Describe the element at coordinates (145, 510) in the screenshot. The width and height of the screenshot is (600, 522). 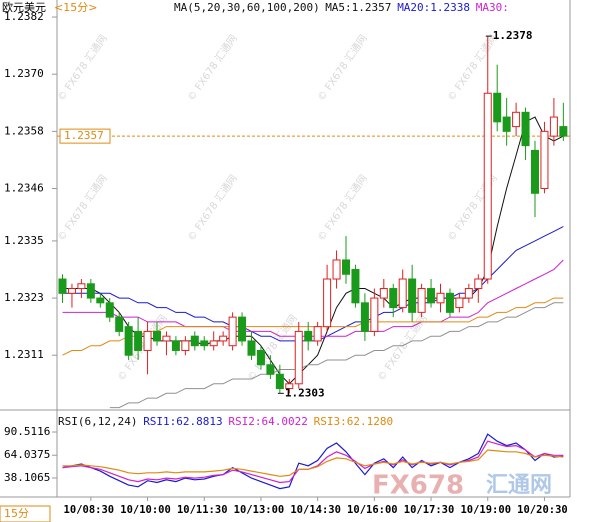
I see `x-tick-label: 10/10:00` at that location.